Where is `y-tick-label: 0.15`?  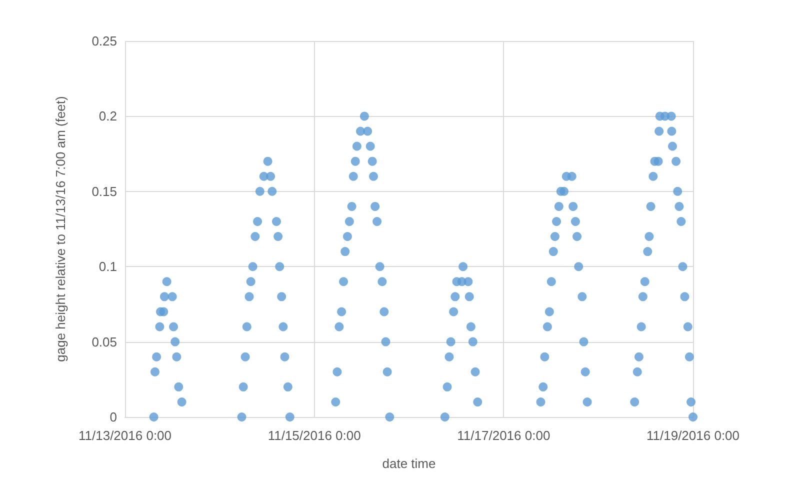 y-tick-label: 0.15 is located at coordinates (104, 191).